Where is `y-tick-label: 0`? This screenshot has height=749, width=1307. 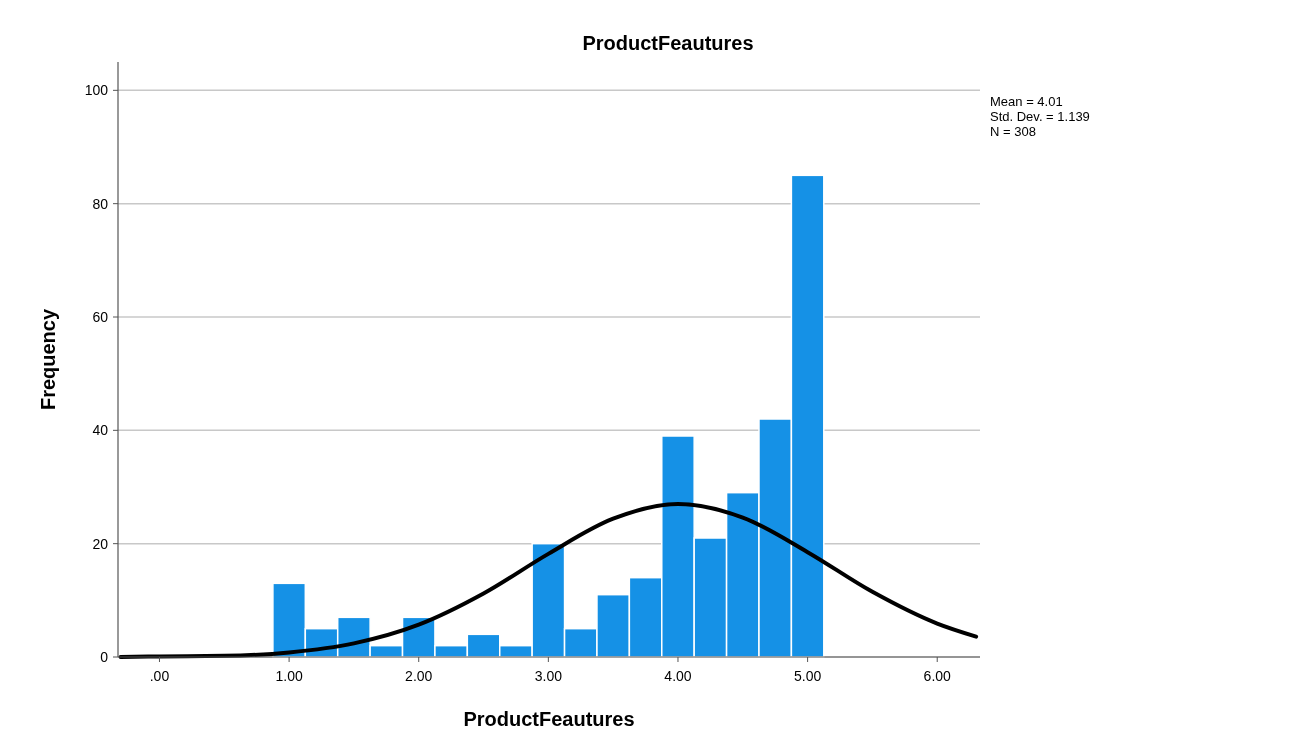
y-tick-label: 0 is located at coordinates (104, 656).